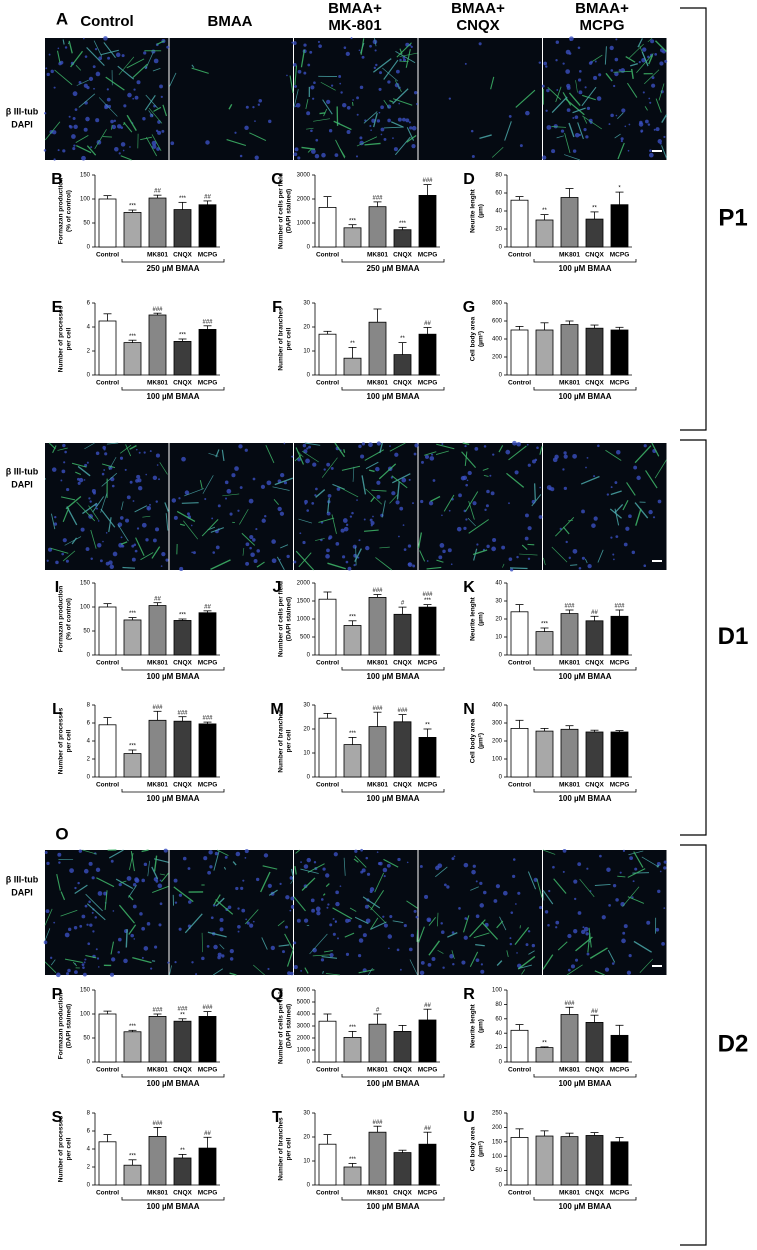 This screenshot has height=1250, width=757. Describe the element at coordinates (232, 912) in the screenshot. I see `micrograph` at that location.